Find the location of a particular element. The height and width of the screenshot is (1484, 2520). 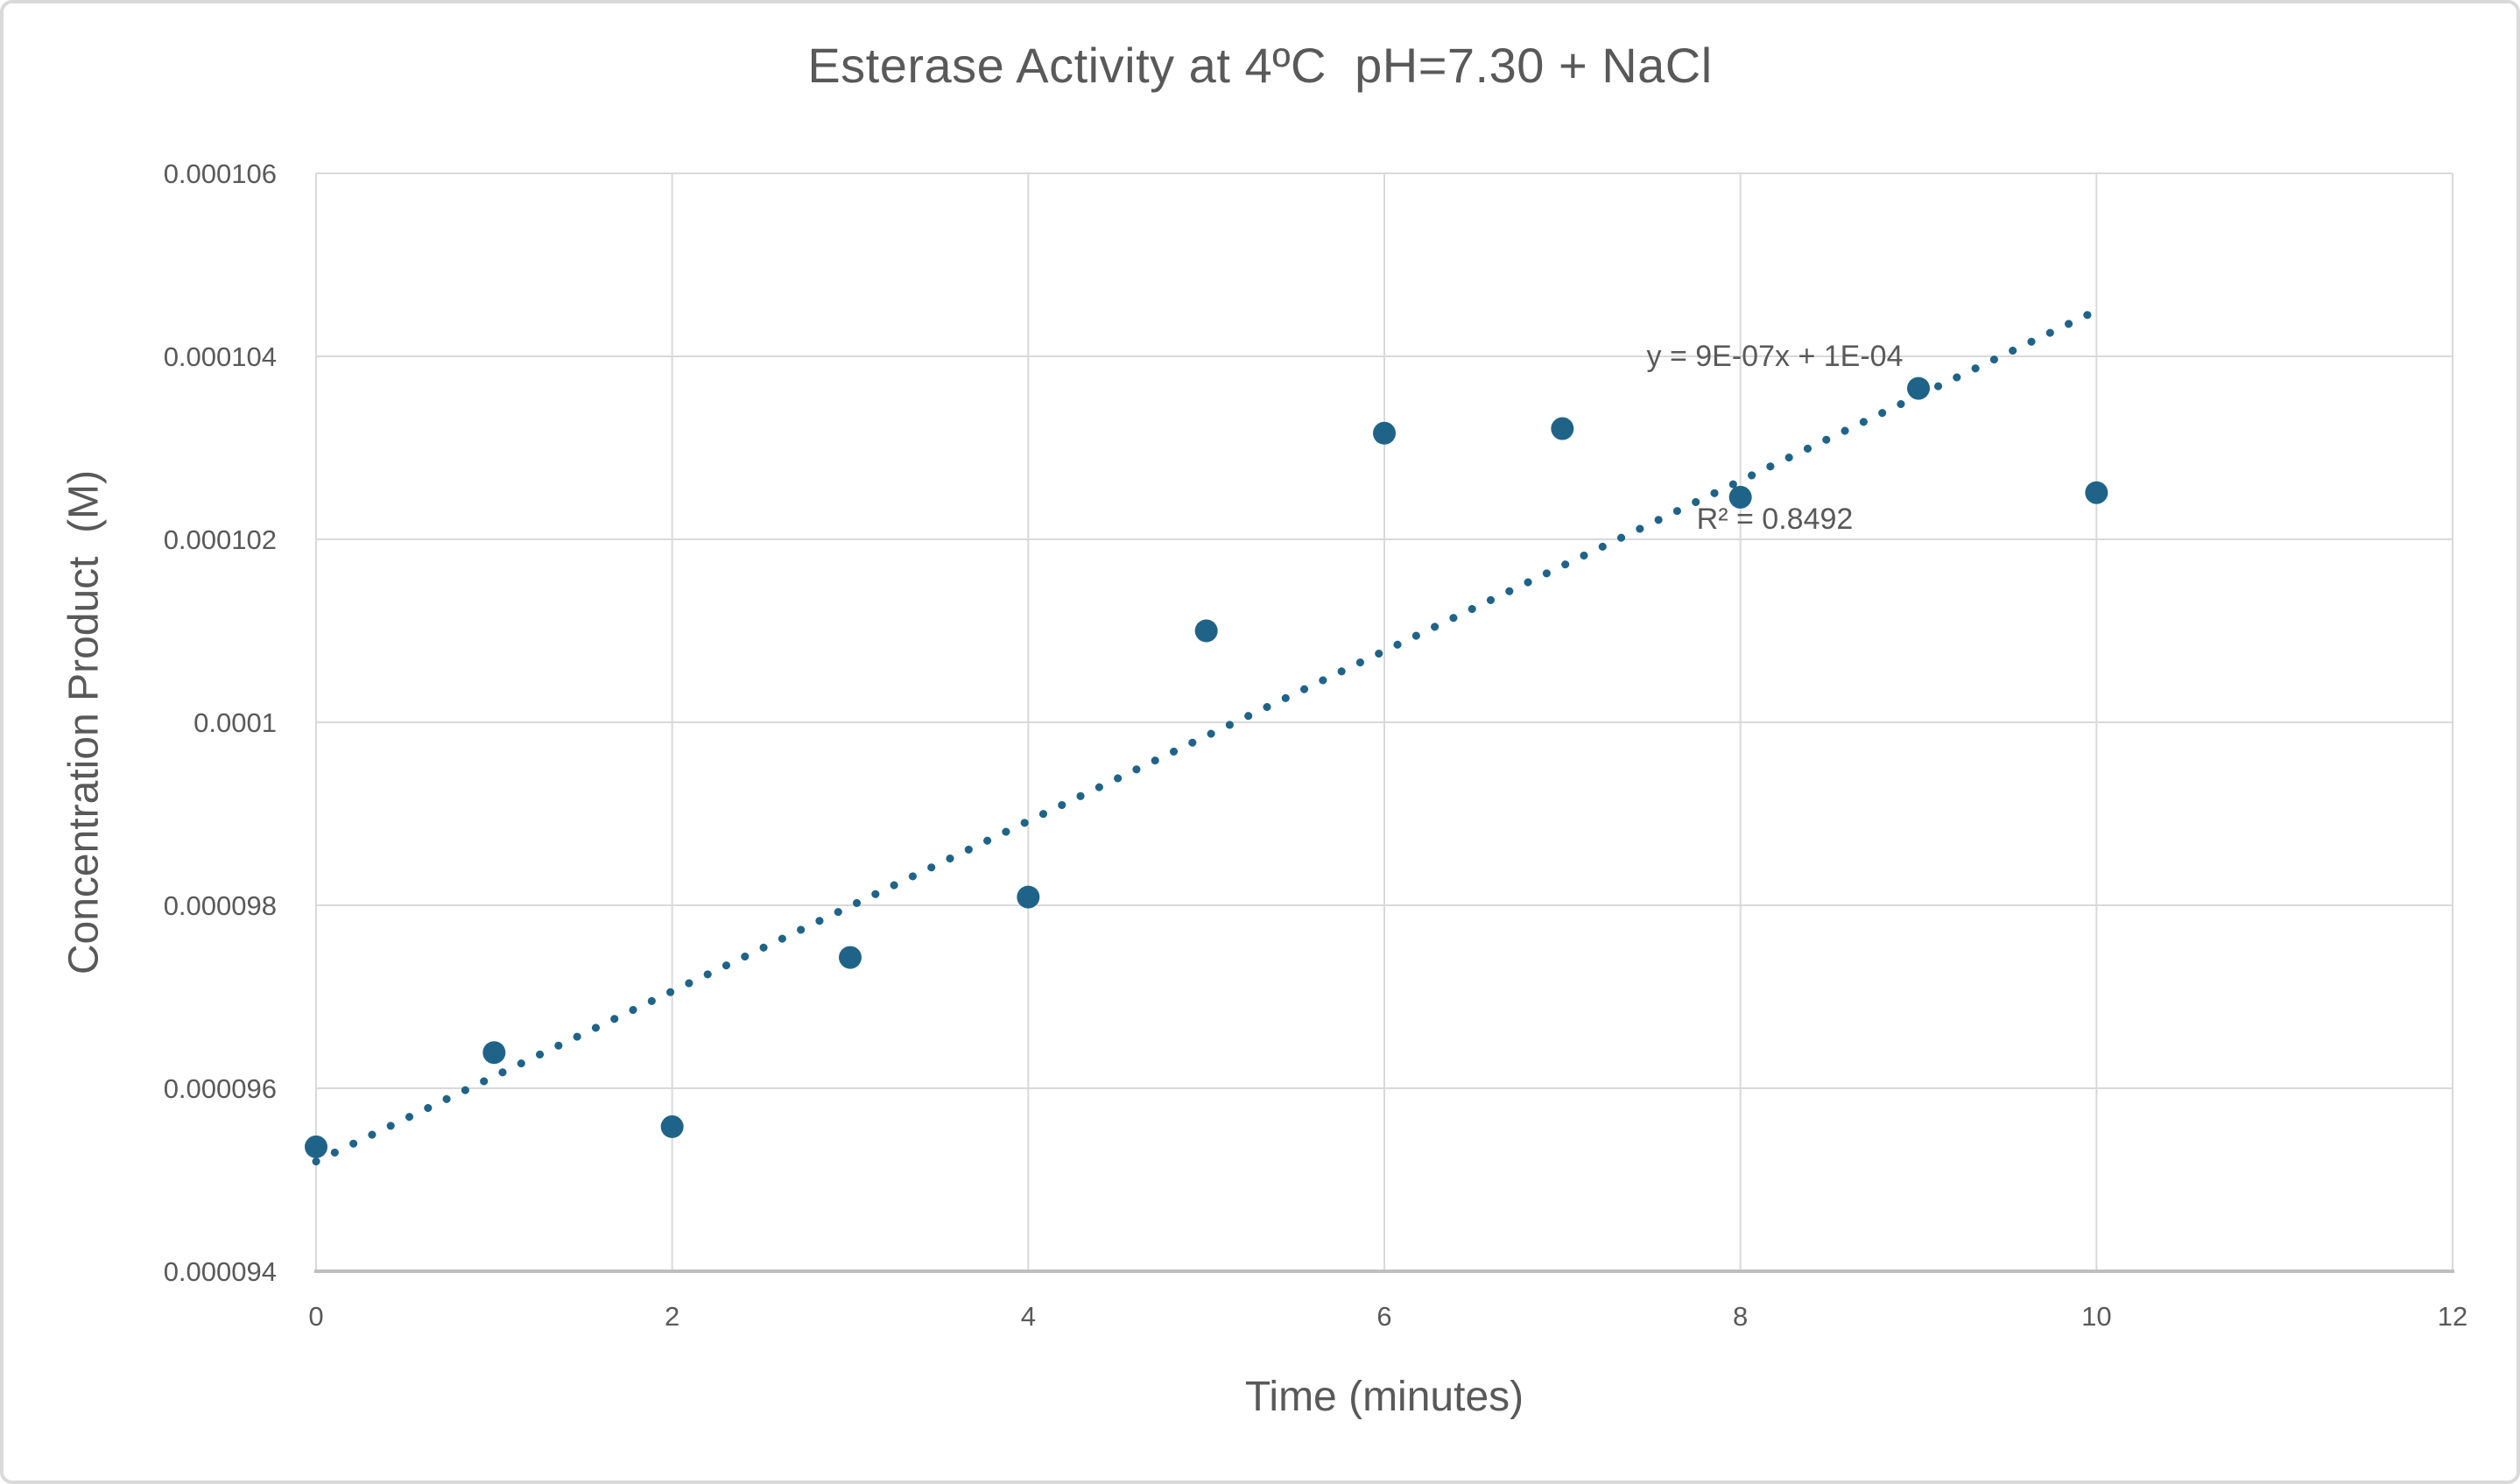

x-tick-label: 4 is located at coordinates (1028, 1316).